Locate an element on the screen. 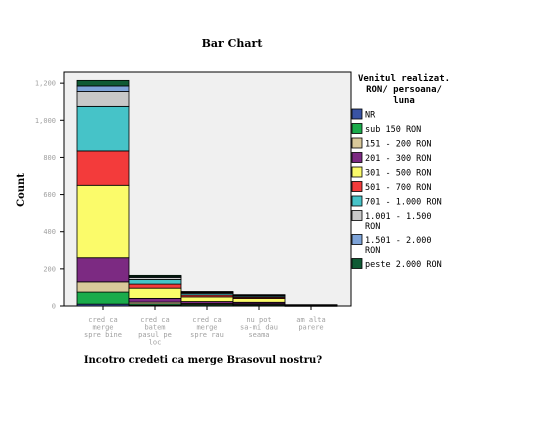  y-tick-label: 0 is located at coordinates (54, 307).